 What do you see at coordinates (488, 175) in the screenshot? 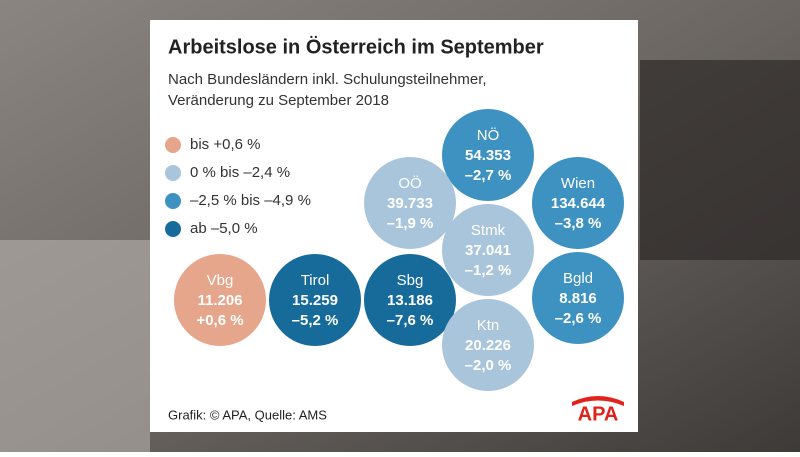
I see `region-change: –2,7 %` at bounding box center [488, 175].